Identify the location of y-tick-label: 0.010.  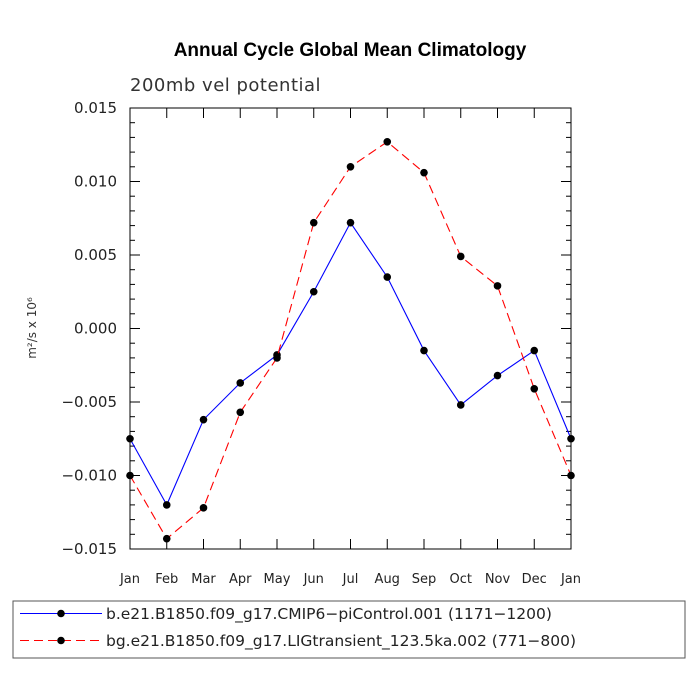
(95, 182).